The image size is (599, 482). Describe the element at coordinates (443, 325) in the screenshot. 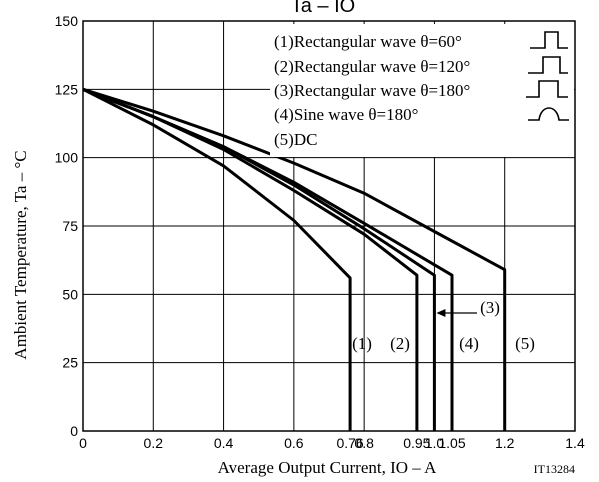

I see `curve-labels: (1) (2) (3)(4) (5)` at that location.